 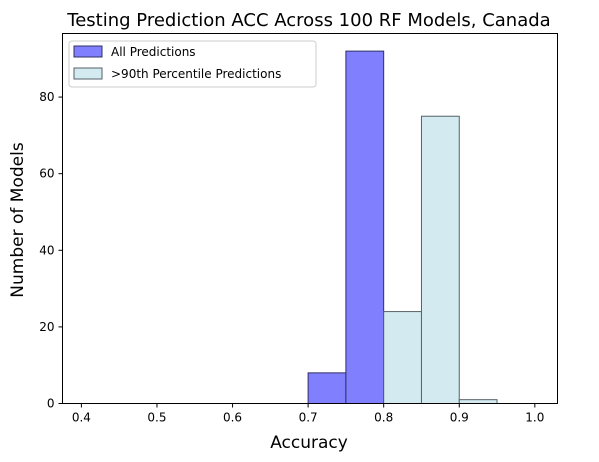 I want to click on x-tick-label: 0.9, so click(x=459, y=418).